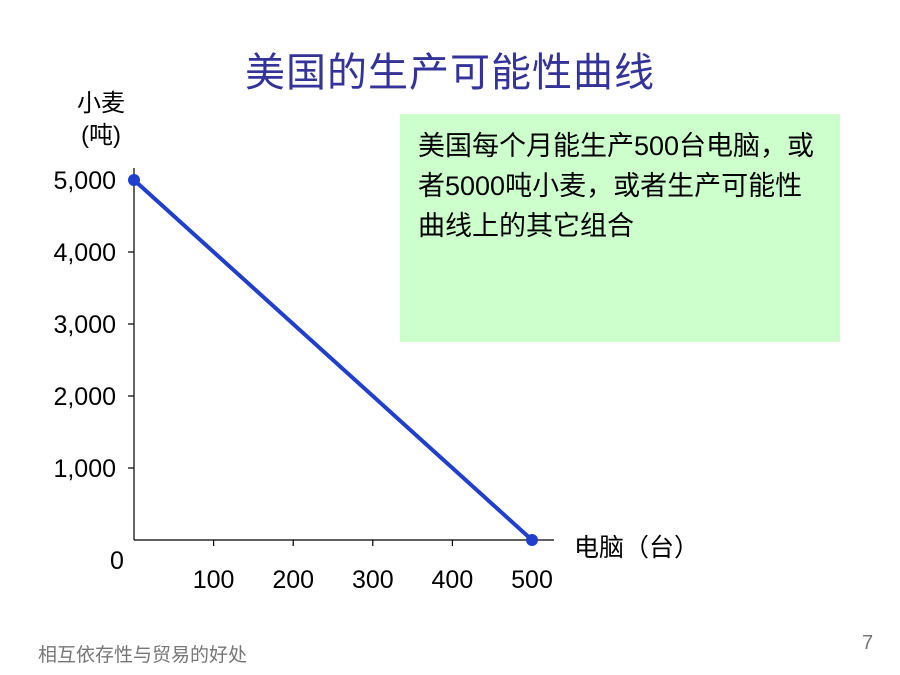 This screenshot has width=900, height=675. Describe the element at coordinates (532, 580) in the screenshot. I see `x-tick-label: 500` at that location.